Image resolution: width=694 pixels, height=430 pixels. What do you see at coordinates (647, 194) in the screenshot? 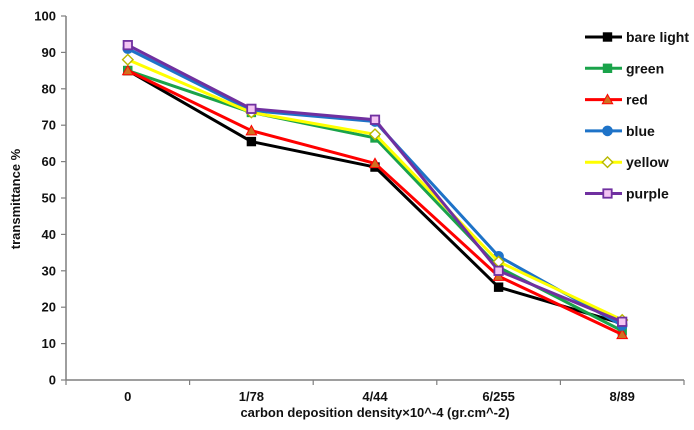
I see `legend-label: purple` at bounding box center [647, 194].